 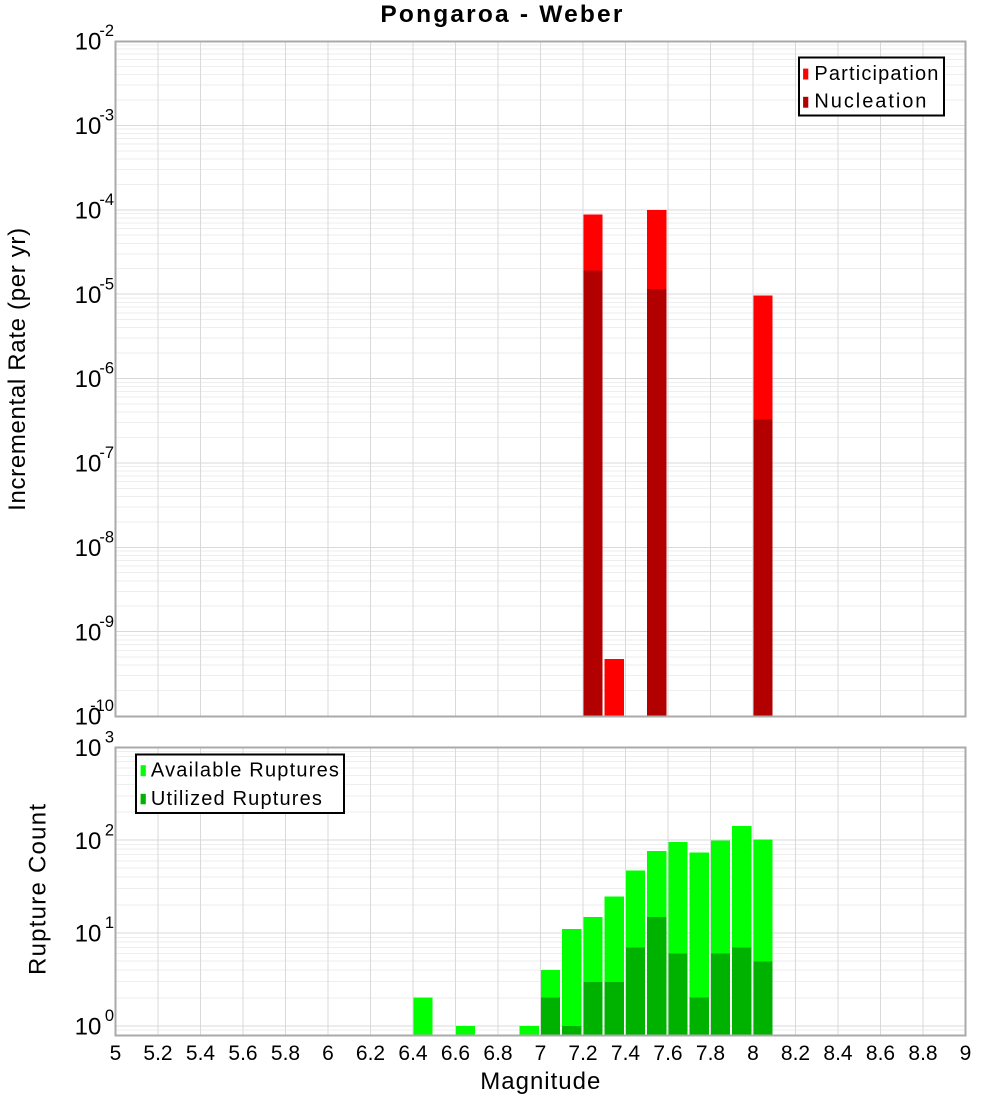 I want to click on svg-text: 8, so click(x=753, y=1053).